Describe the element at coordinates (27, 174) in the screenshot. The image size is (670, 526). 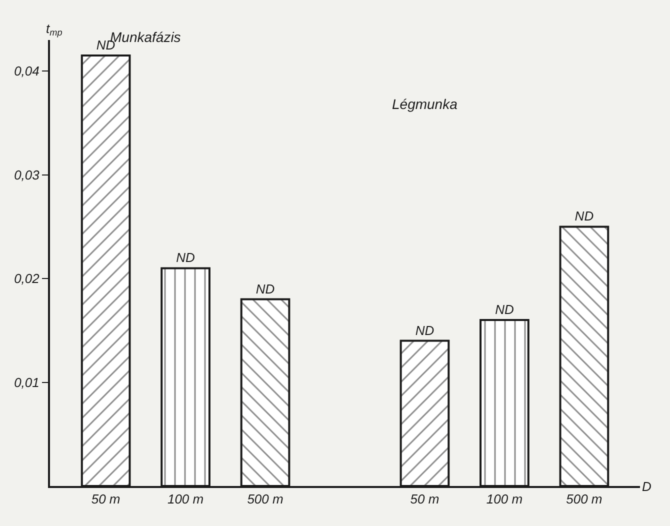
I see `y-tick-label: 0,03` at that location.